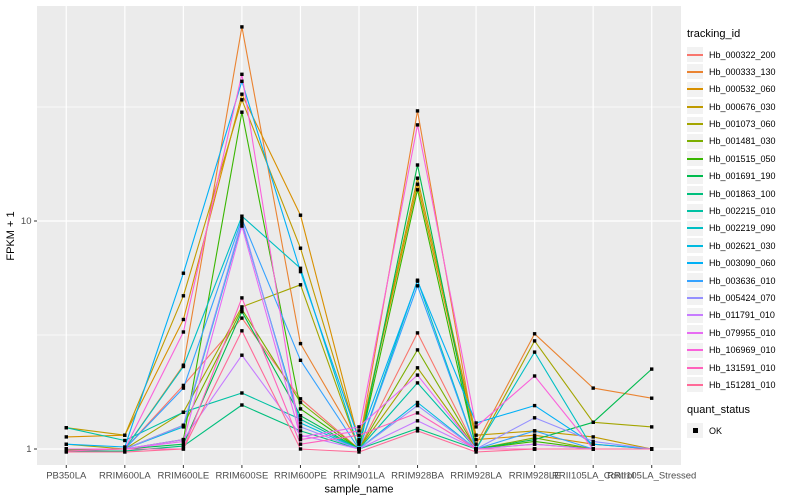 The width and height of the screenshot is (800, 500). I want to click on legend-entry: Hb_002215_010, so click(743, 211).